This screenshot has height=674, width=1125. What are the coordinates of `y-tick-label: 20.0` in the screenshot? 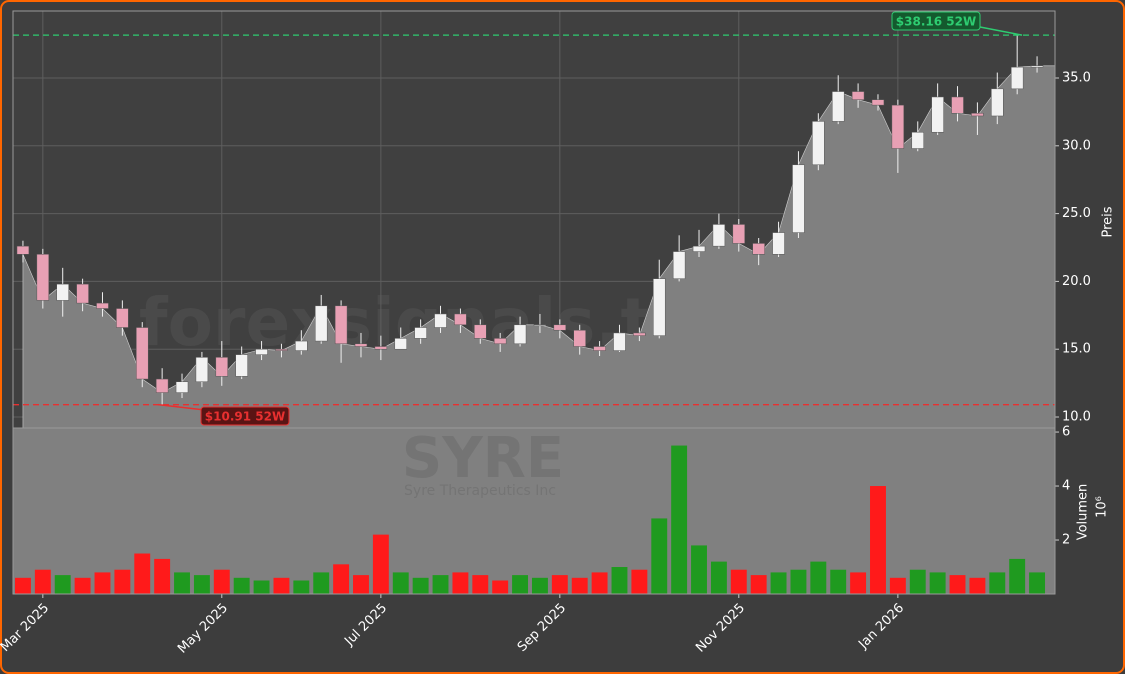 It's located at (1076, 281).